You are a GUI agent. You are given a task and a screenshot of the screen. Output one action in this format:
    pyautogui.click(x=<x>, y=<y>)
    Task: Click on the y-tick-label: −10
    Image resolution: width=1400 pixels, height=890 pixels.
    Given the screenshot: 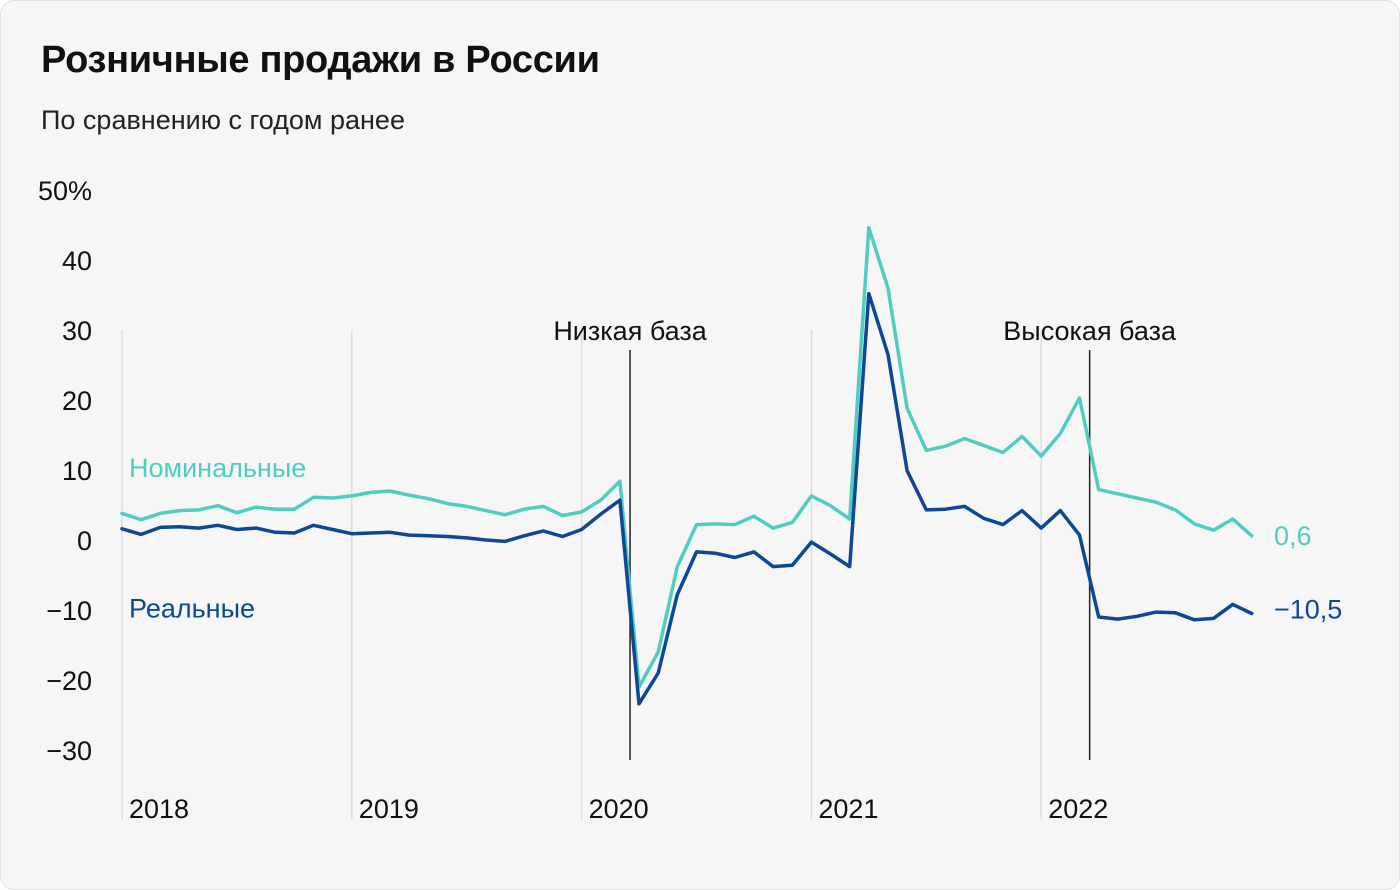 What is the action you would take?
    pyautogui.click(x=69, y=611)
    